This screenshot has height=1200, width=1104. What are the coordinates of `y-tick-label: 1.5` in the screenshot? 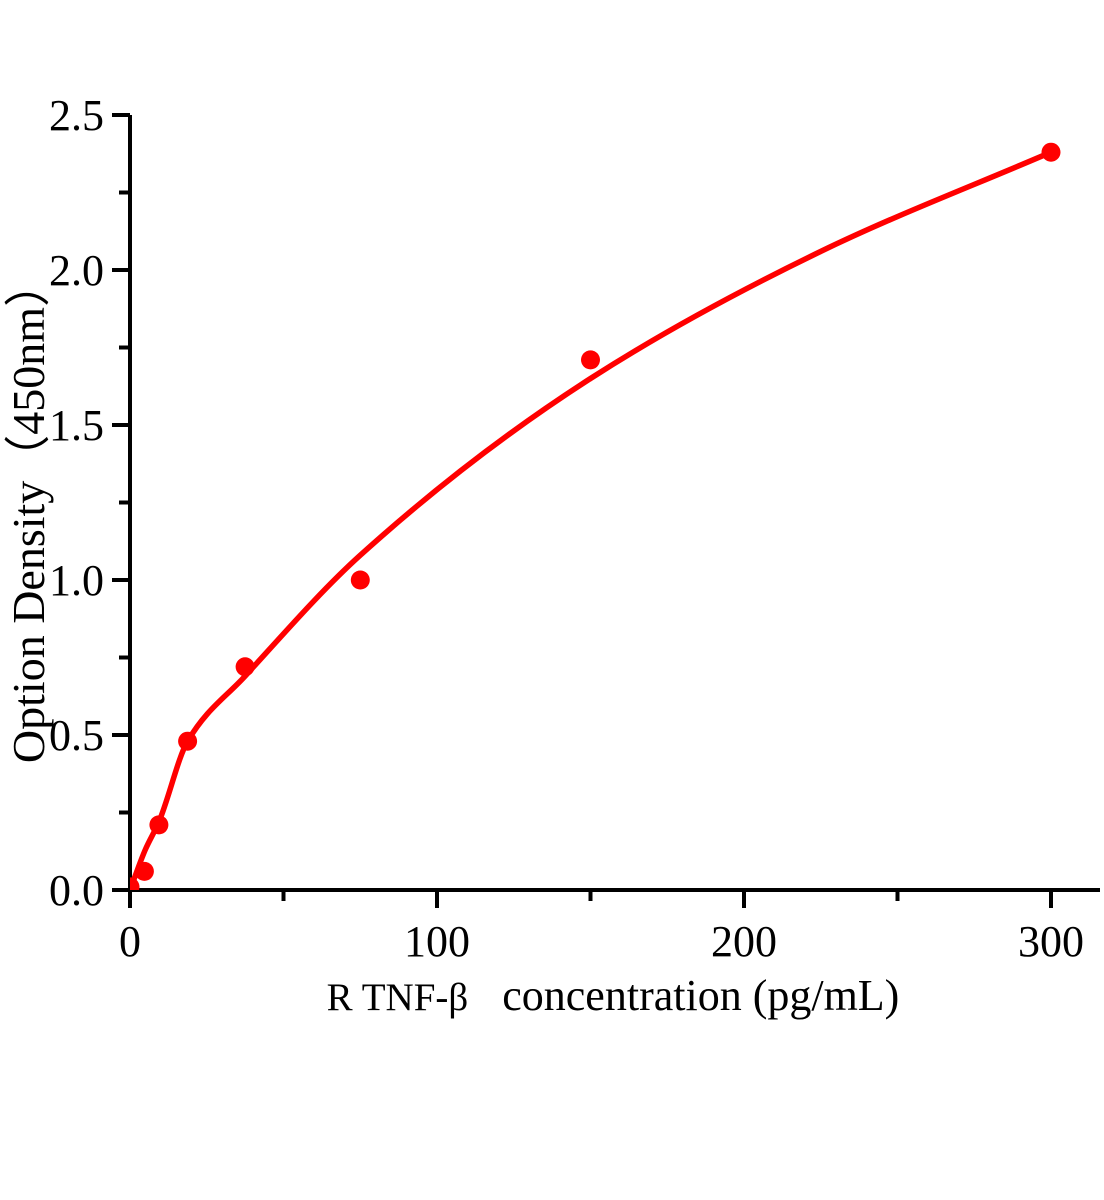 It's located at (76, 425).